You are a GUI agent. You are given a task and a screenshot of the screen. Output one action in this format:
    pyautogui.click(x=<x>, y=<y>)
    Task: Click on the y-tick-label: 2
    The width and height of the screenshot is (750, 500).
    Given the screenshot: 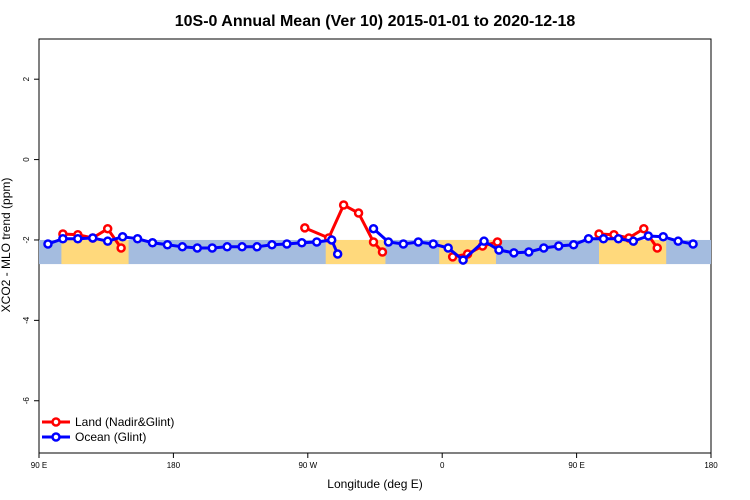 What is the action you would take?
    pyautogui.click(x=26, y=78)
    